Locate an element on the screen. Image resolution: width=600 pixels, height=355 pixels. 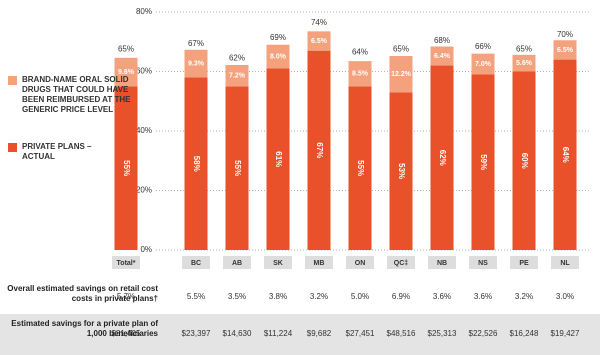
value-label: 60% is located at coordinates (524, 161).